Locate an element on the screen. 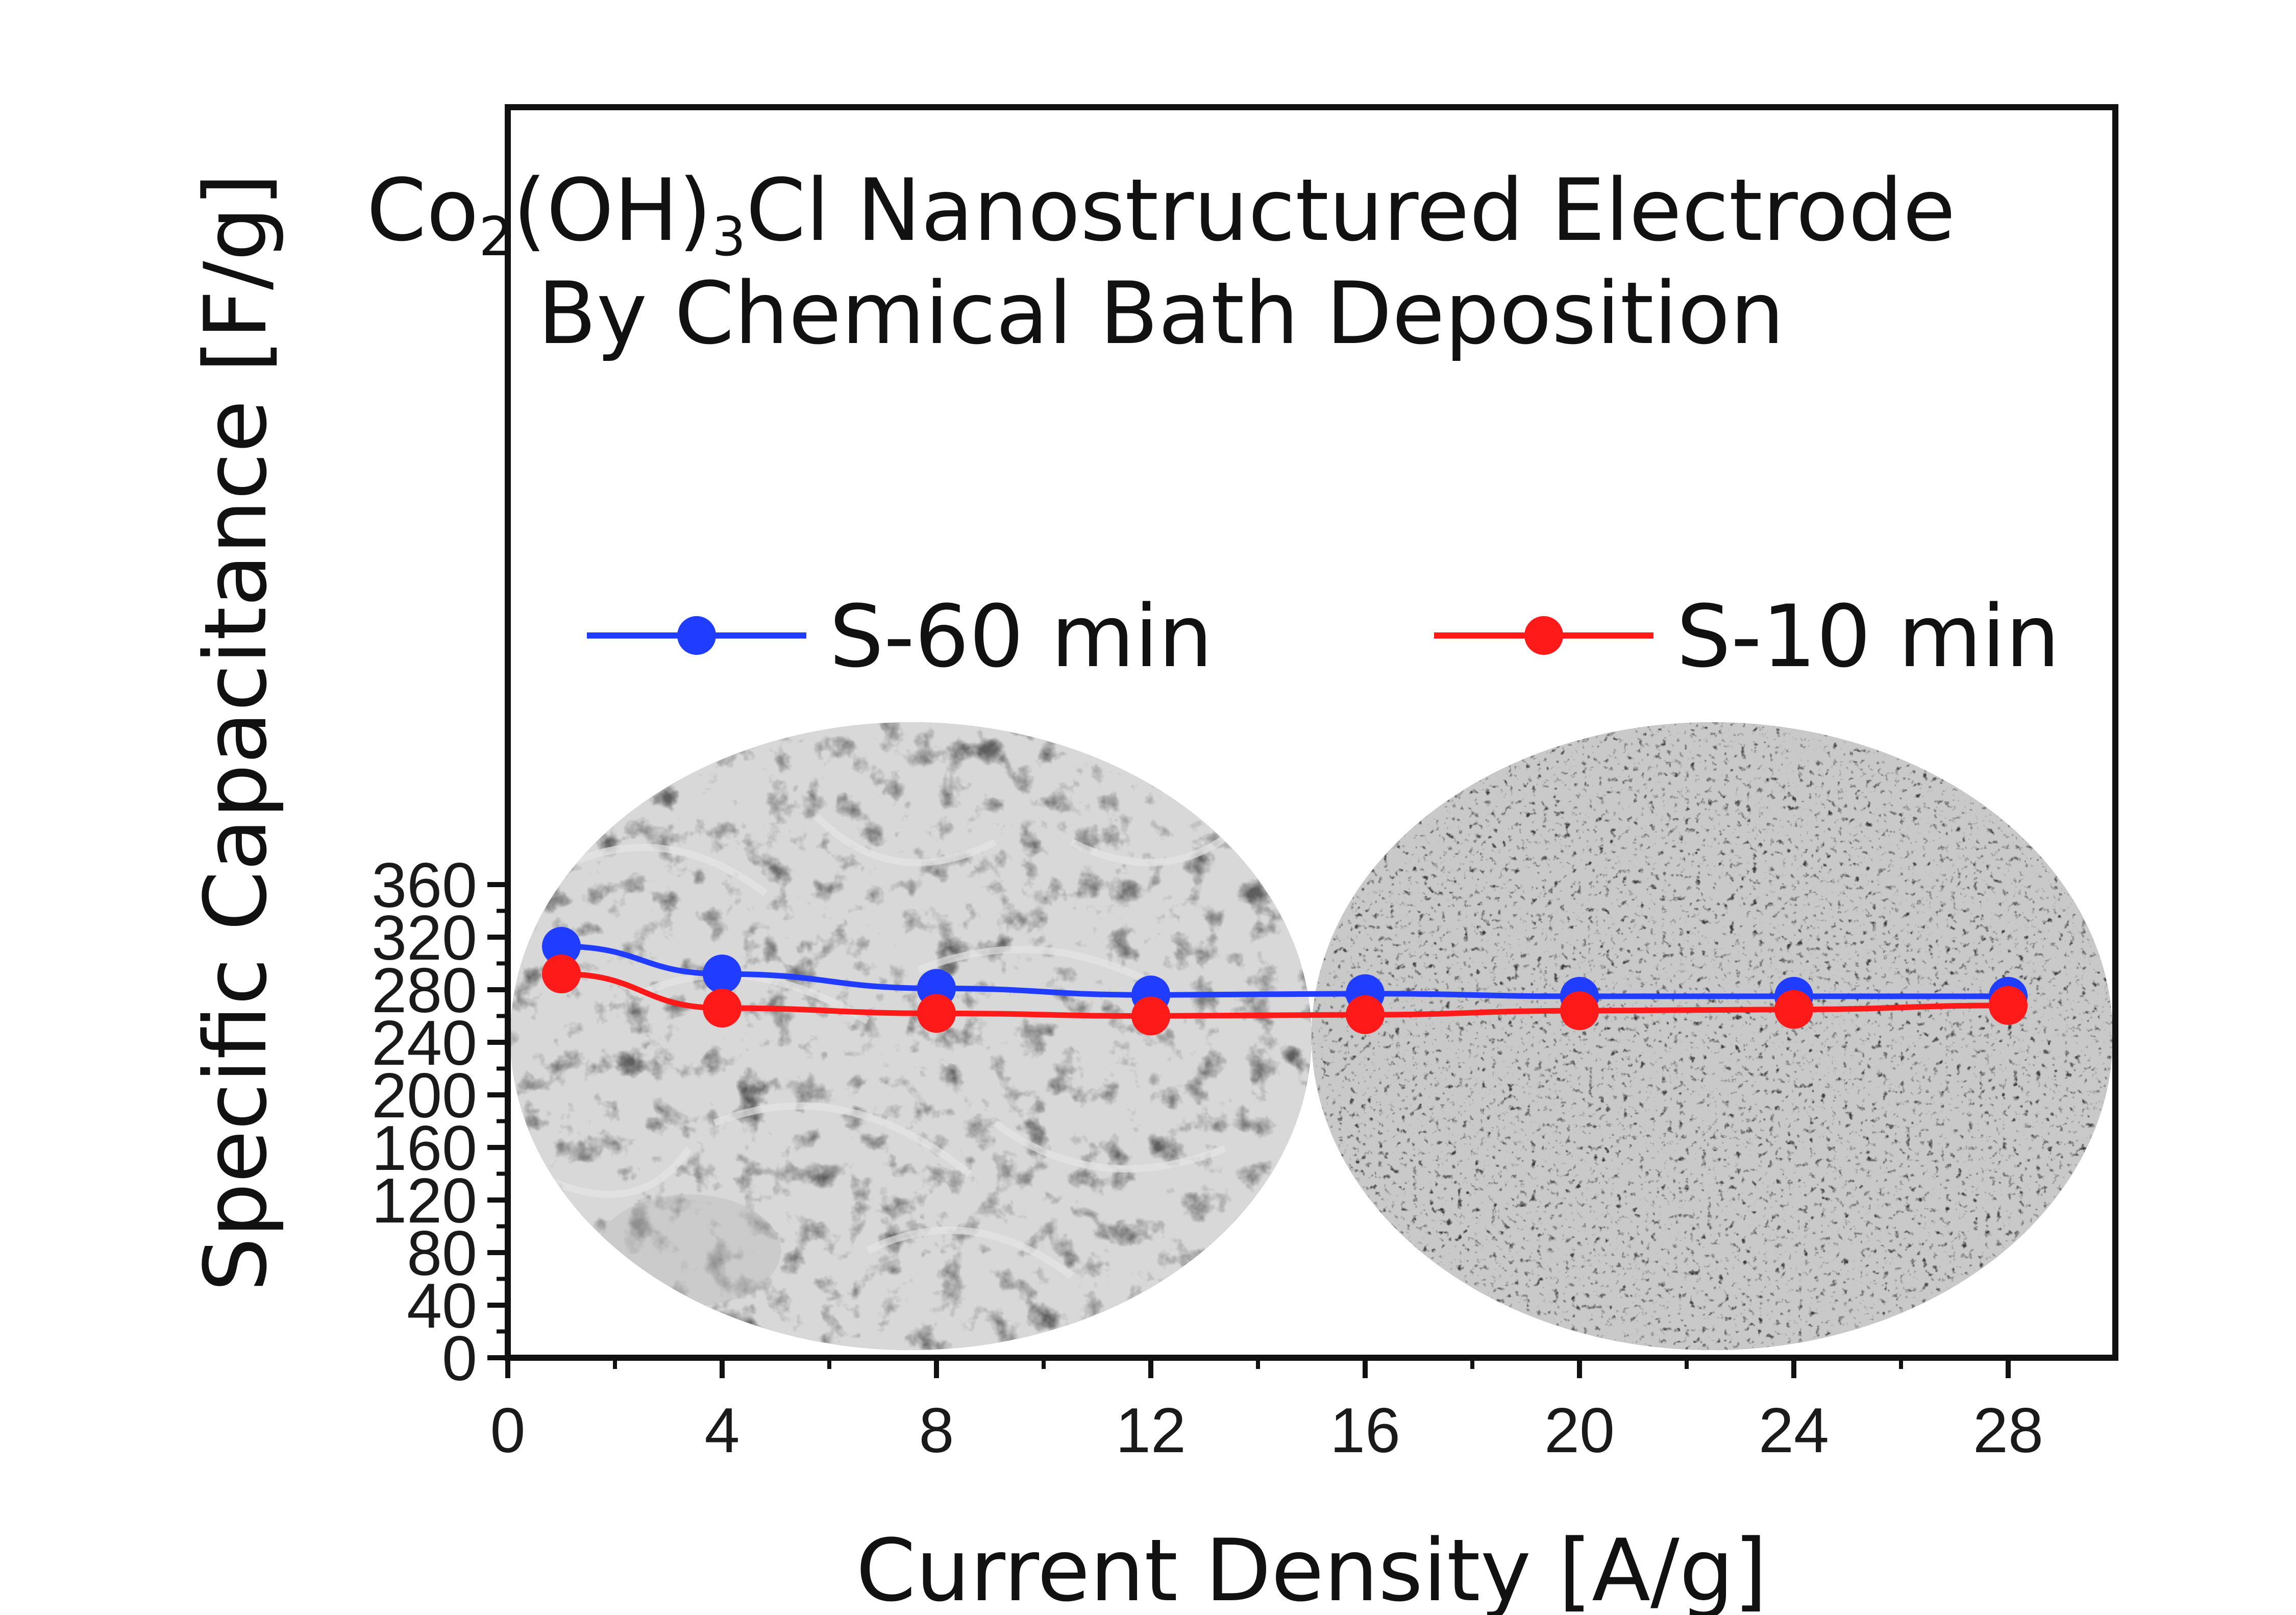  title-subscript-2: 3 is located at coordinates (729, 237).